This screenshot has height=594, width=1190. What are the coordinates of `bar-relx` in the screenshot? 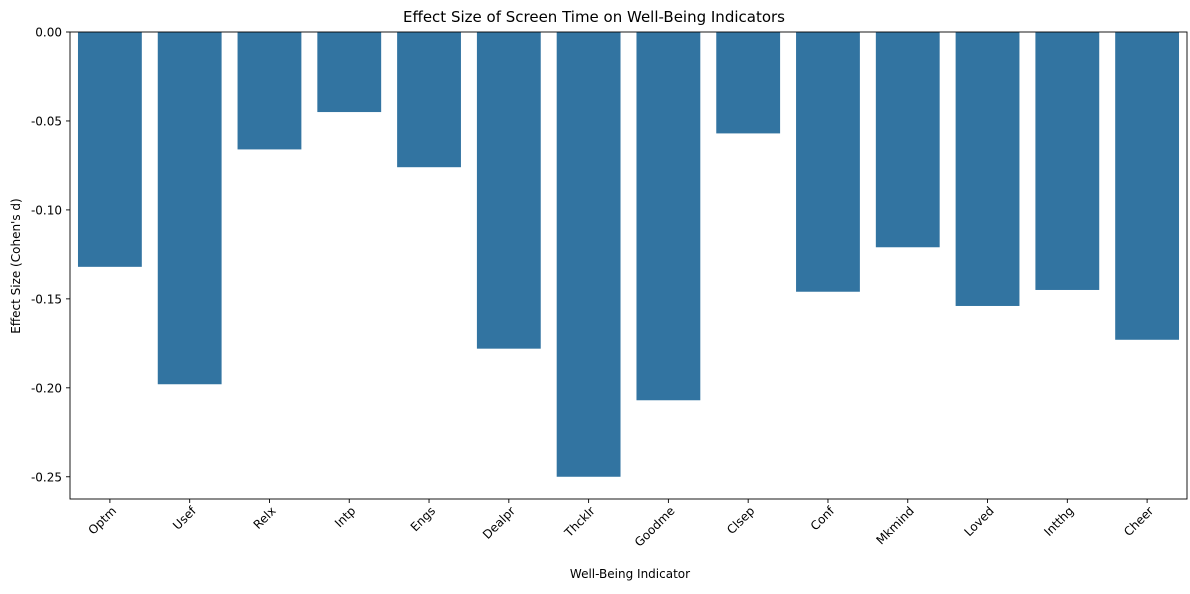 It's located at (269, 91).